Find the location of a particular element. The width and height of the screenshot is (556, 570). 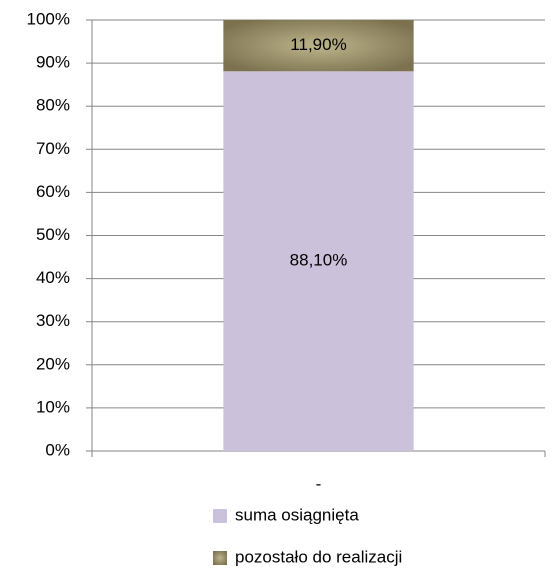

data-label: 11,90% is located at coordinates (318, 44).